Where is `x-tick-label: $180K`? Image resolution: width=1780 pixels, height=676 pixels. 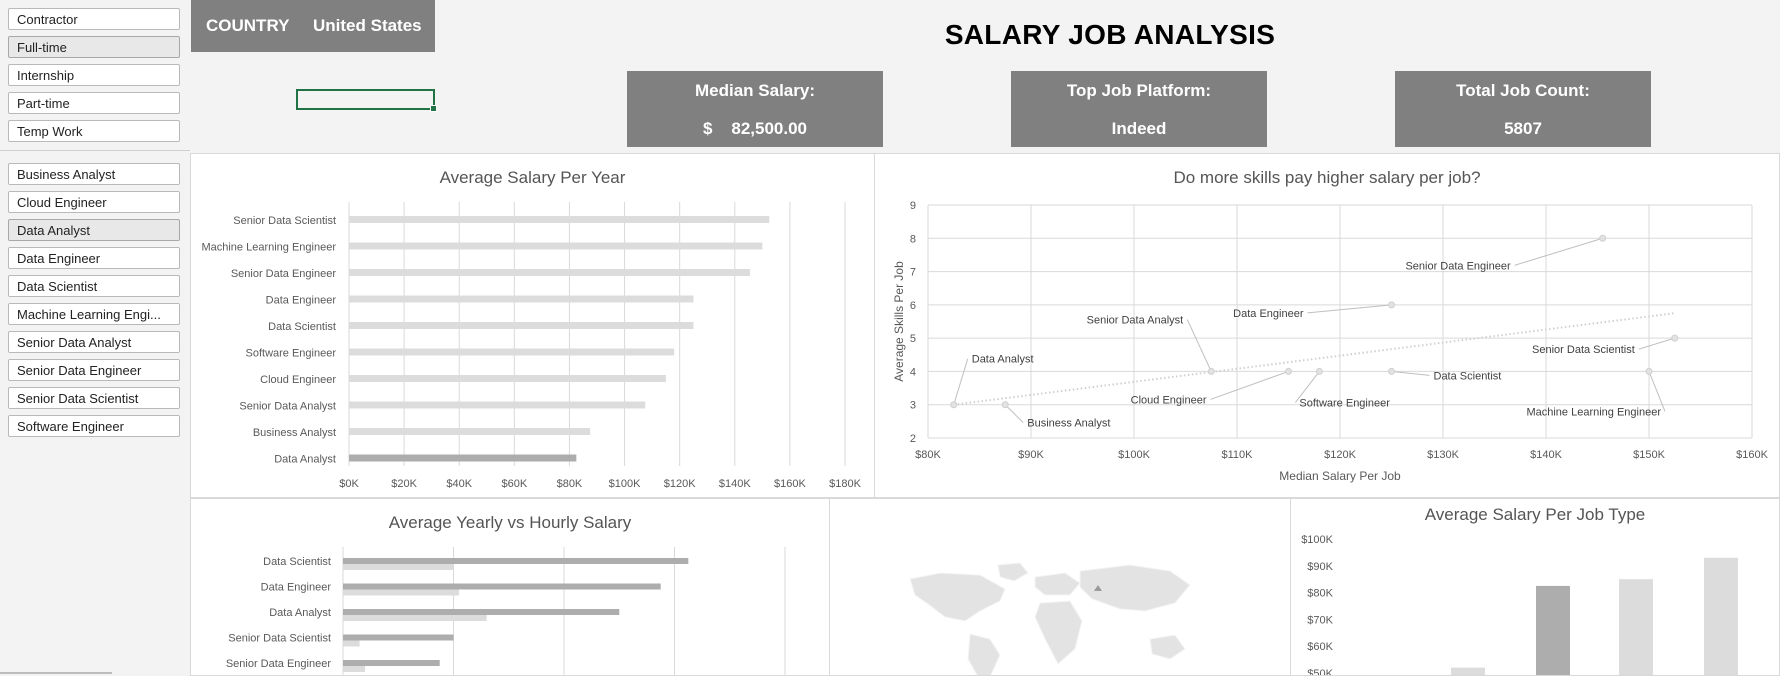
x-tick-label: $180K is located at coordinates (845, 484).